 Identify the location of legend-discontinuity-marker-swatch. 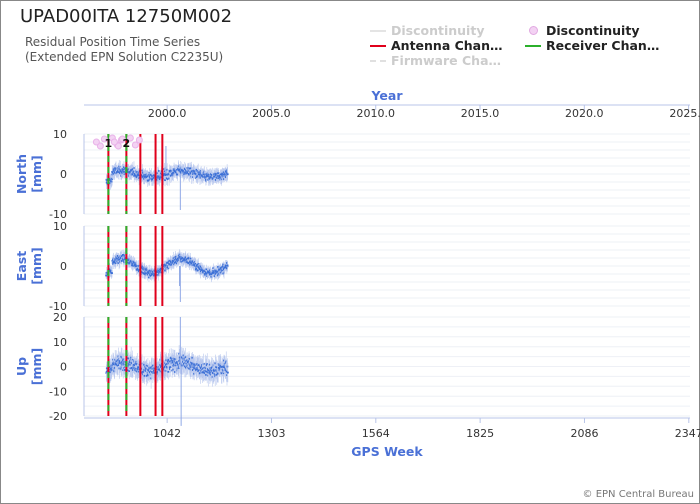
(533, 30).